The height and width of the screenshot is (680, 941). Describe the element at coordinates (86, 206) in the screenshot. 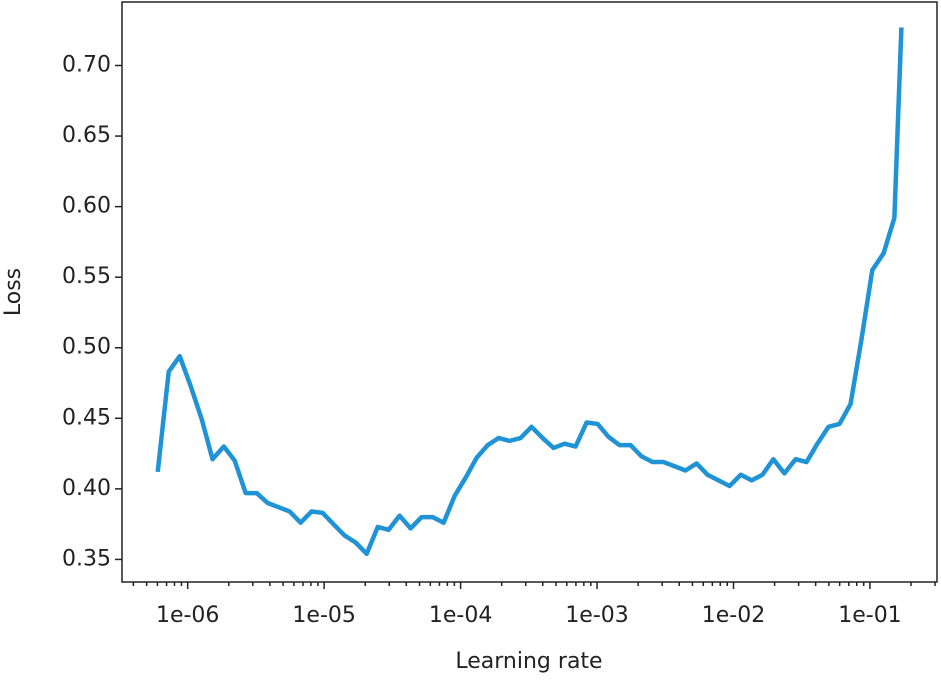

I see `y-tick-label: 0.60` at that location.